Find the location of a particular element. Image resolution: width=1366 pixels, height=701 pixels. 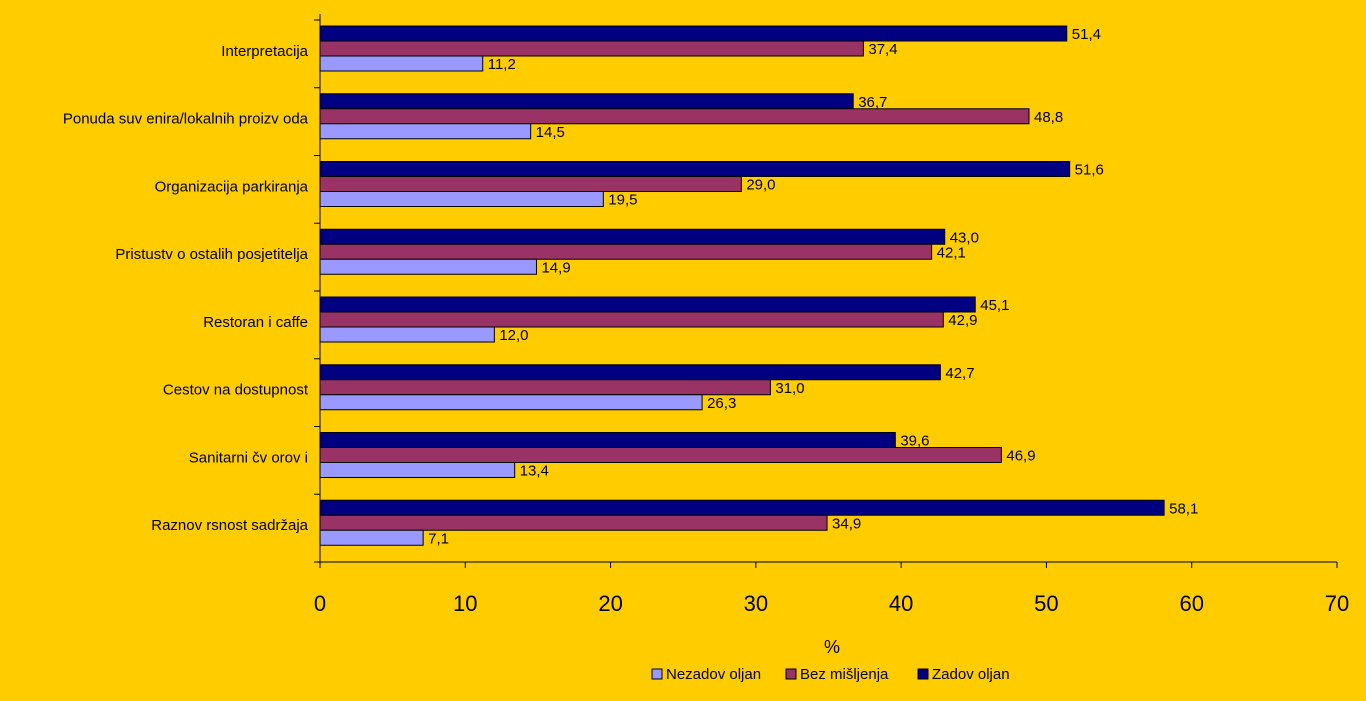

x-axis-title: % is located at coordinates (832, 647).